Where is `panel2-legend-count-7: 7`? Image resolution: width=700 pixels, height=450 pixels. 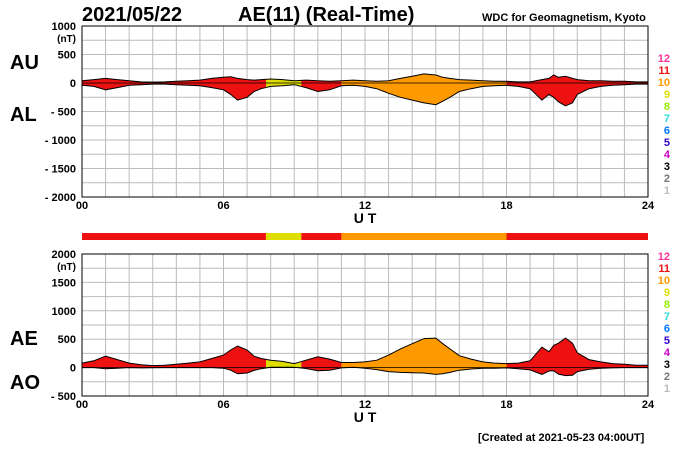
panel2-legend-count-7: 7 is located at coordinates (667, 317).